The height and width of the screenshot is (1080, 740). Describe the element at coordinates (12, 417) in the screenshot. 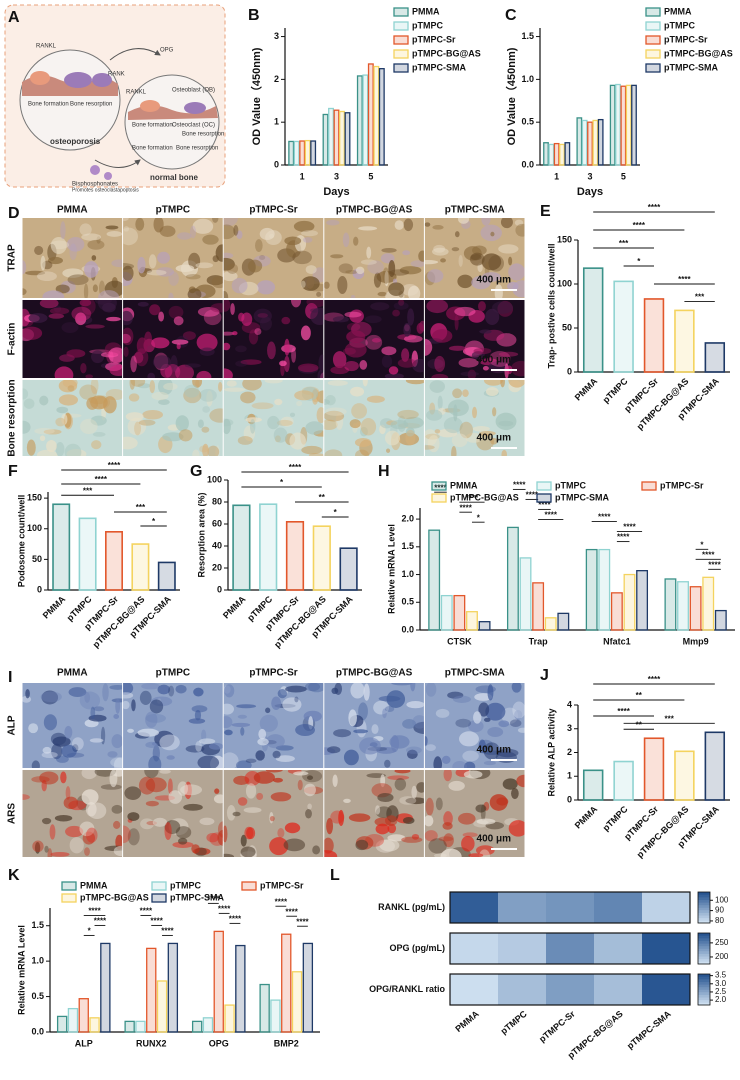

I see `row-label: Bone resorption` at that location.